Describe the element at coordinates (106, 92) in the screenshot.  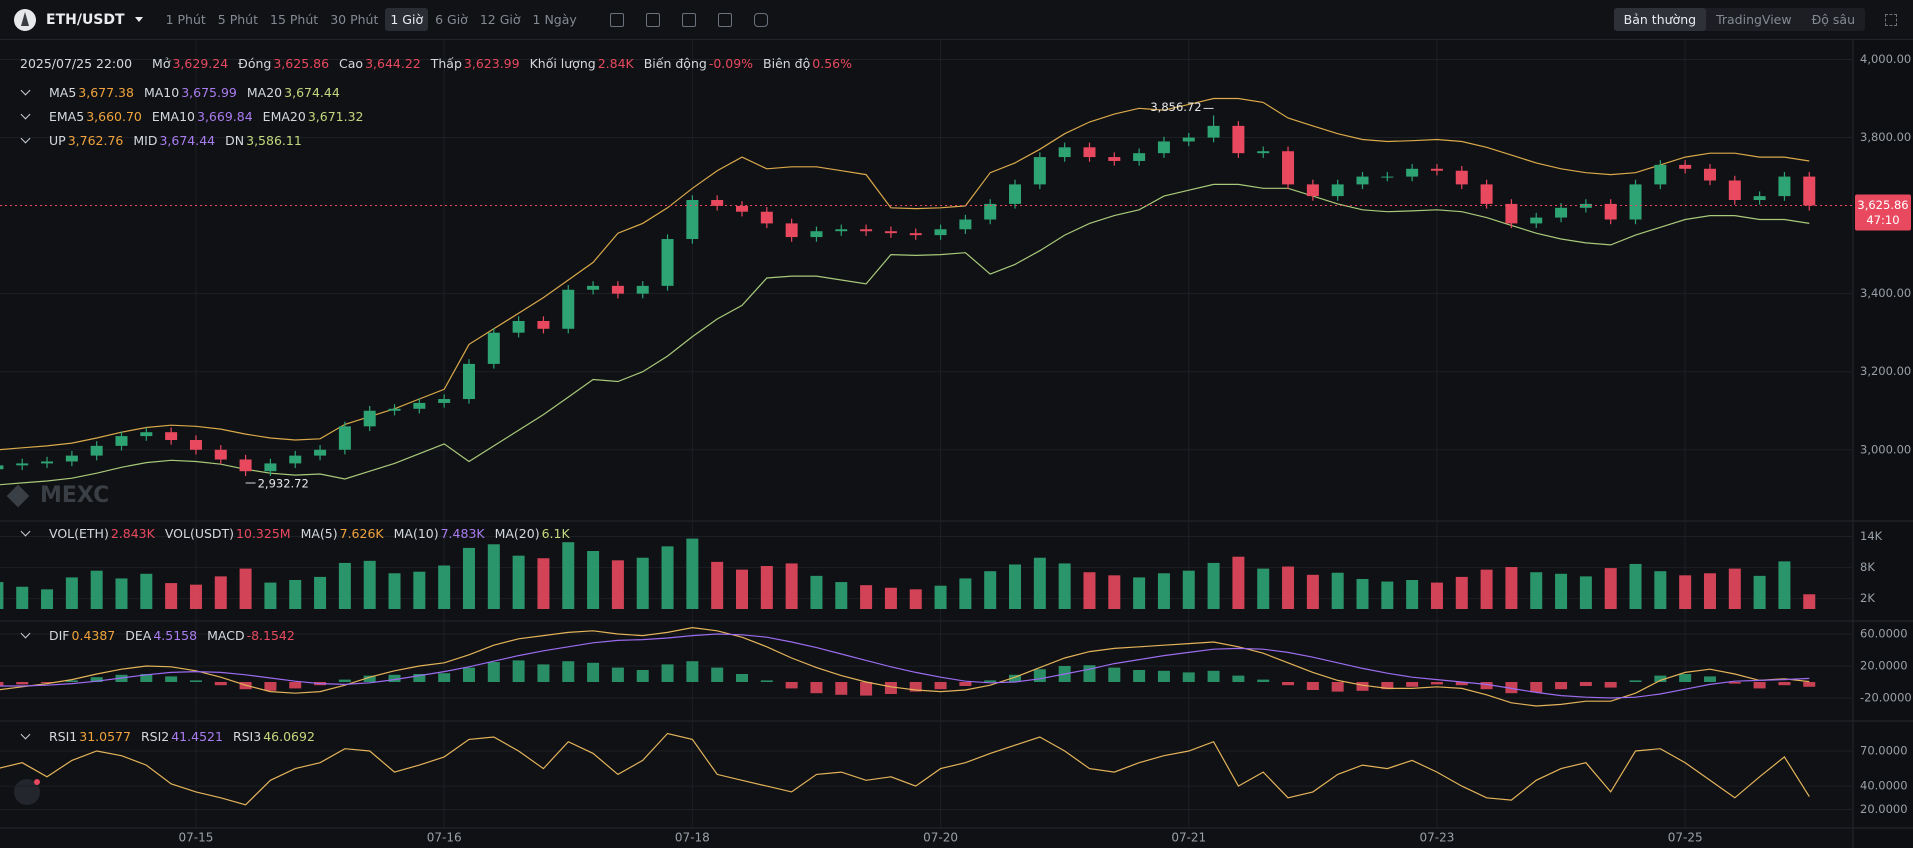
I see `legend-value: 3,677.38` at that location.